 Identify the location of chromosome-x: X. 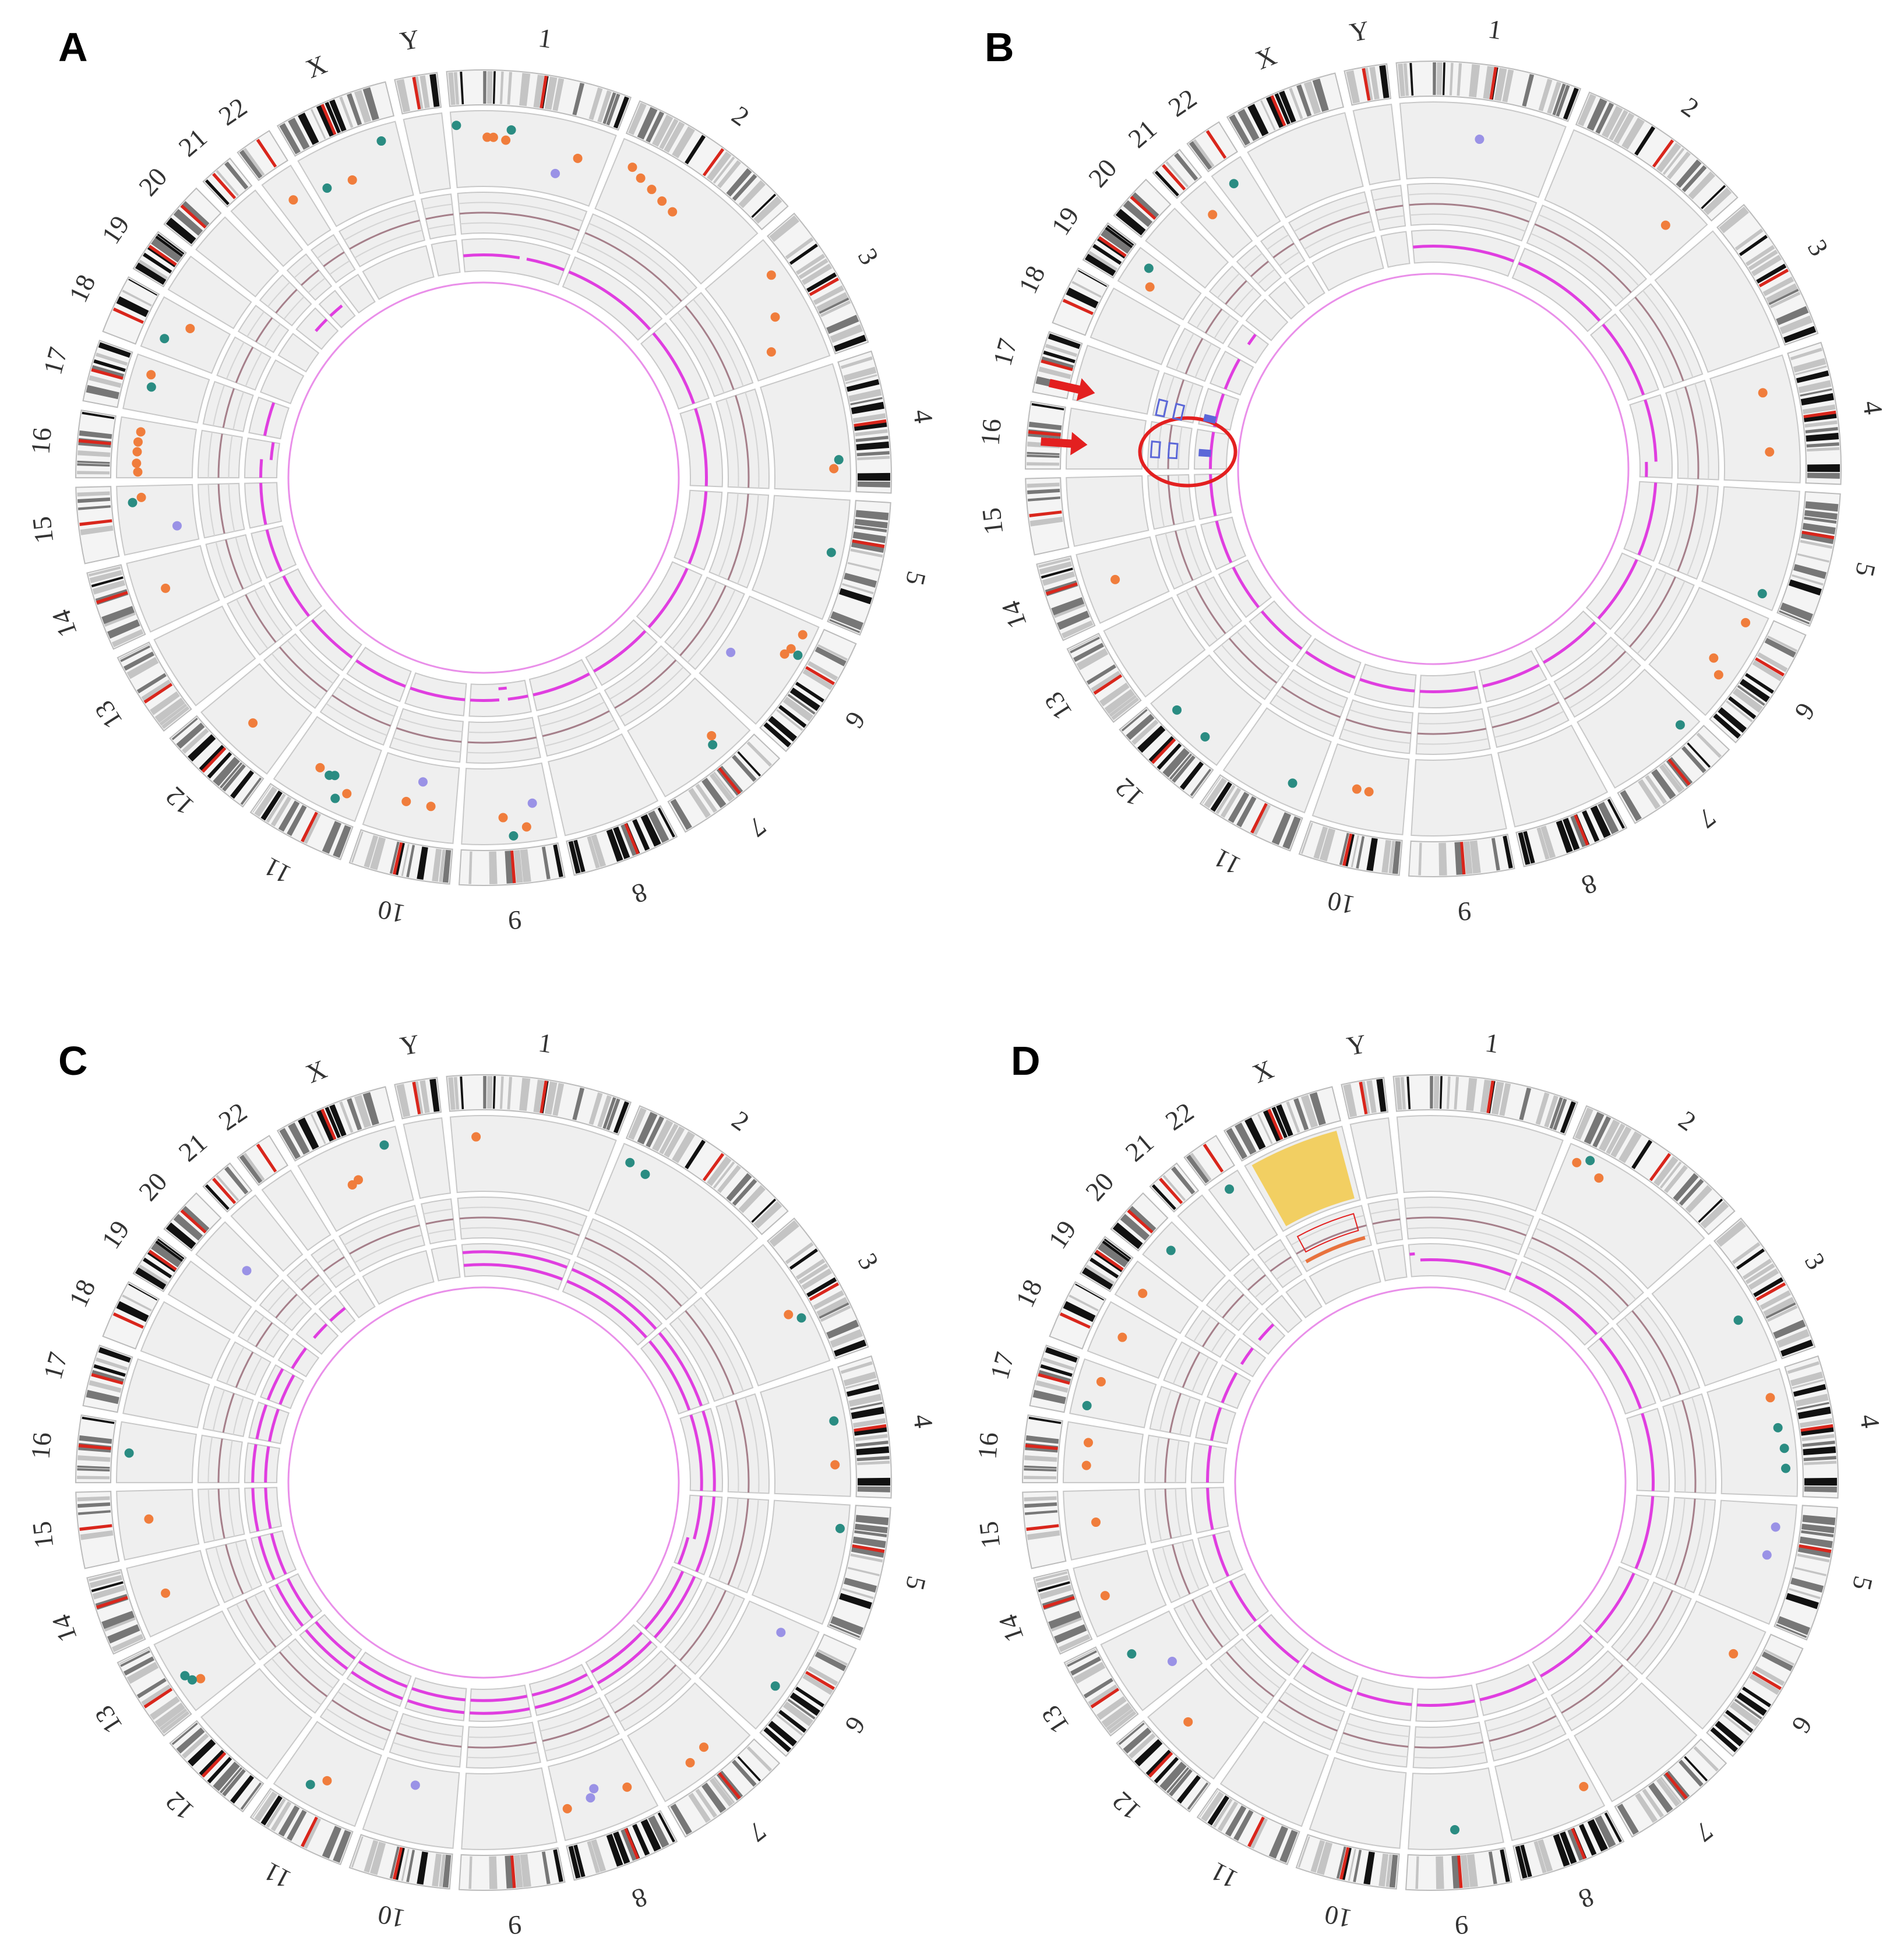
(355, 175).